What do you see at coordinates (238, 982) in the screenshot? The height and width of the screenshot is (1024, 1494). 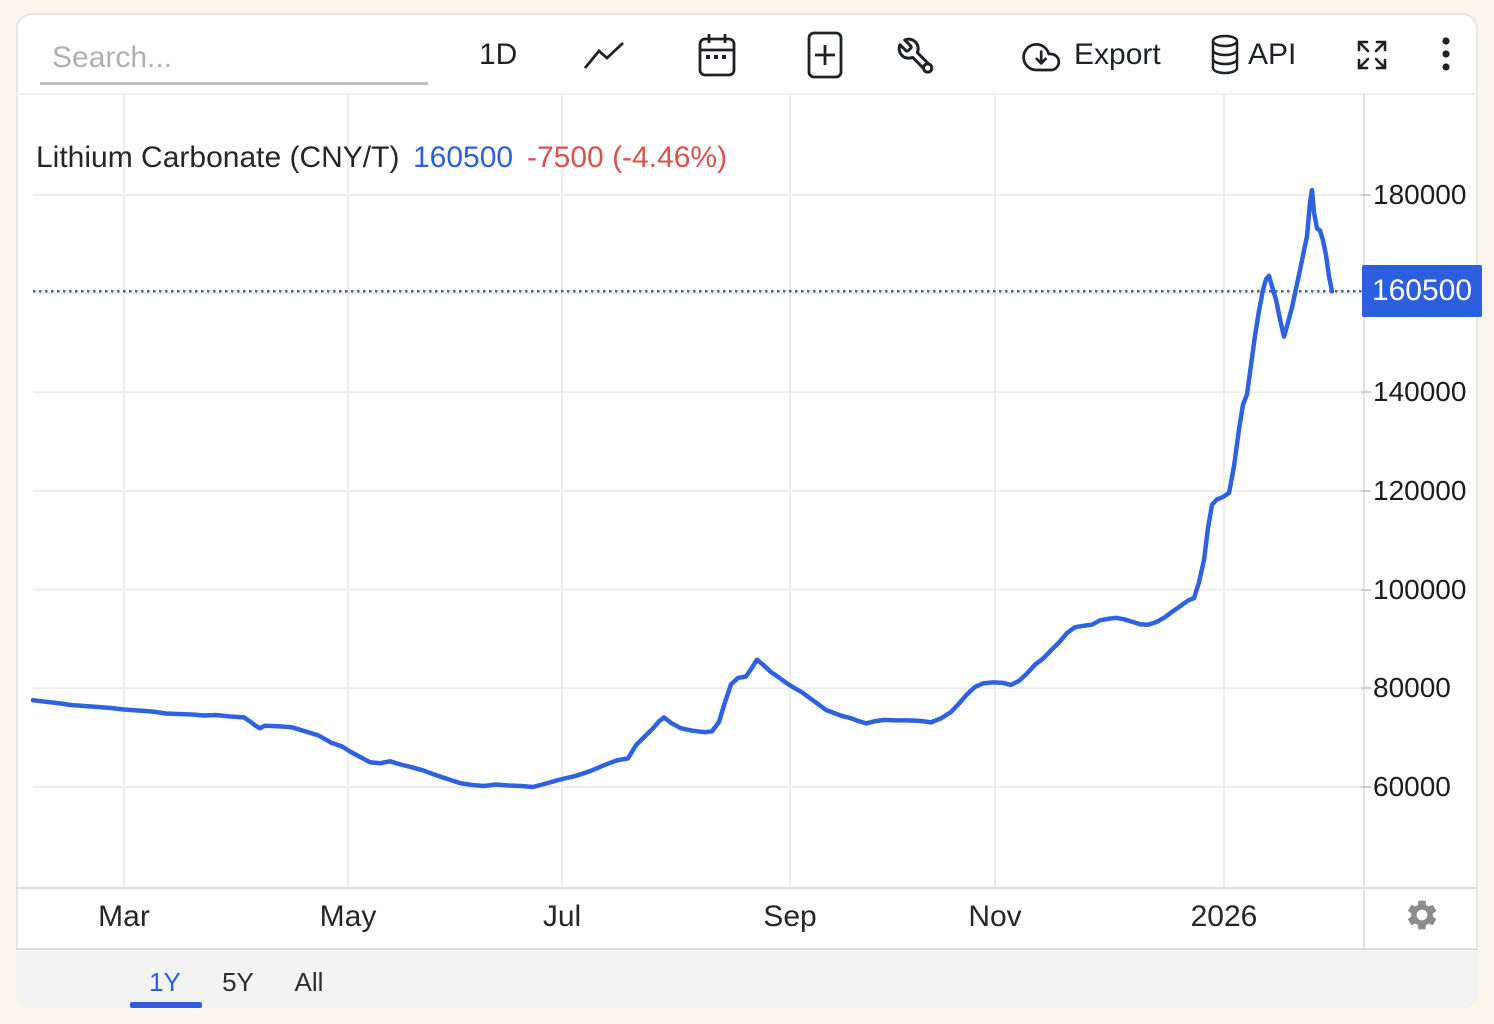 I see `tab-5y: 5Y` at bounding box center [238, 982].